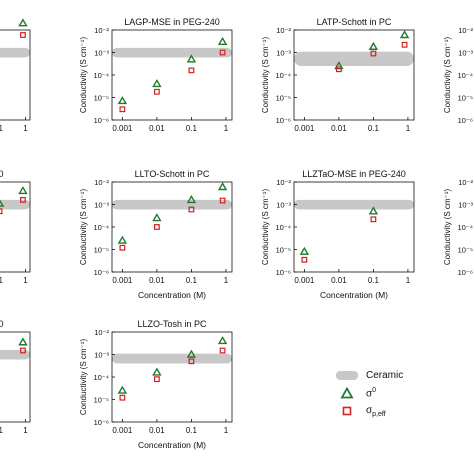  Describe the element at coordinates (15, 227) in the screenshot. I see `chart-panel-5: PEG-240 .1 1` at that location.